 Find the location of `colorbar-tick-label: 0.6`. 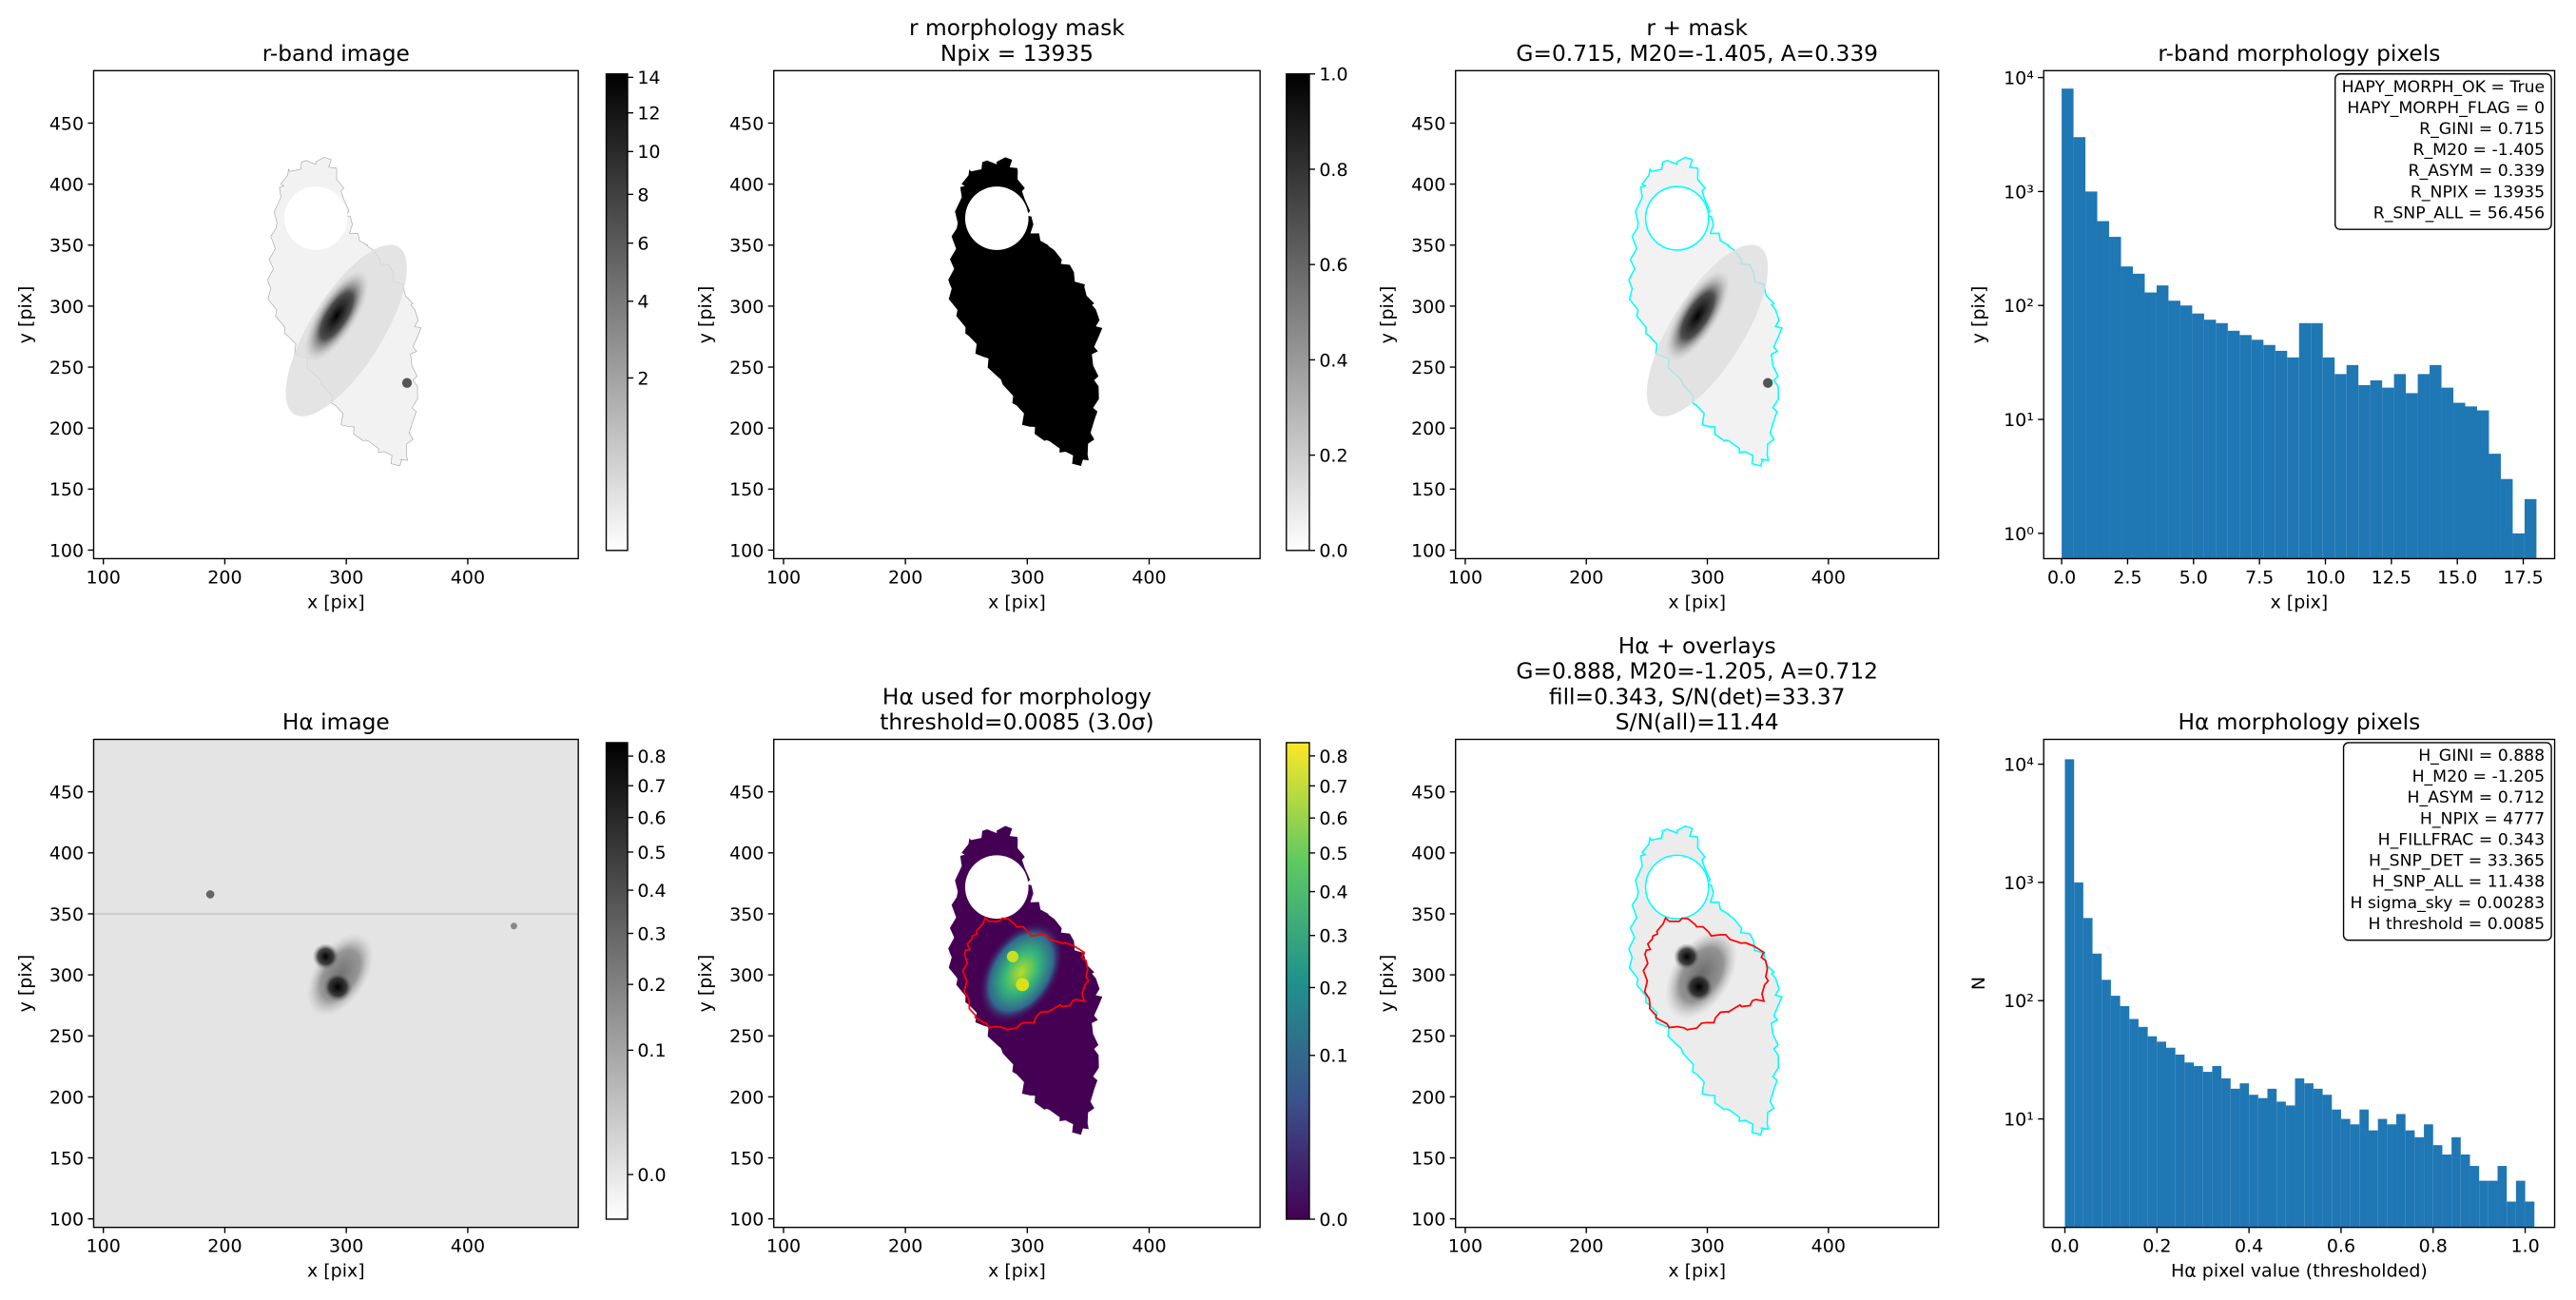

colorbar-tick-label: 0.6 is located at coordinates (1333, 818).